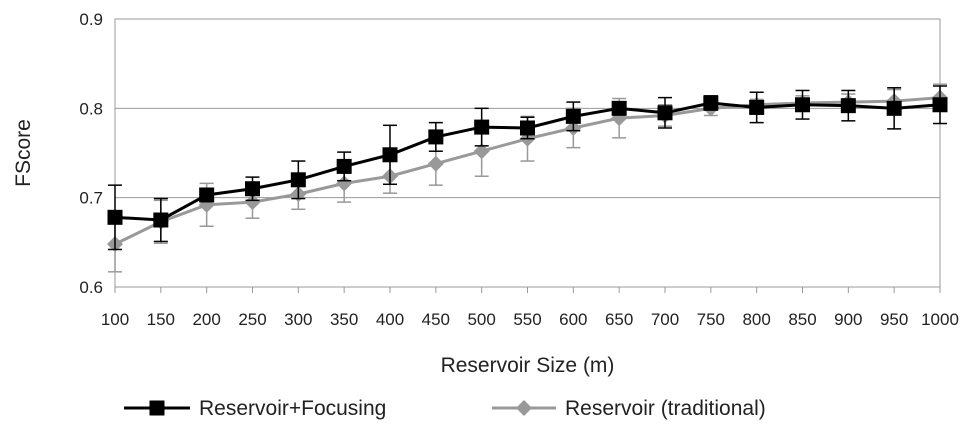 The width and height of the screenshot is (971, 427). What do you see at coordinates (619, 319) in the screenshot?
I see `x-tick-label: 650` at bounding box center [619, 319].